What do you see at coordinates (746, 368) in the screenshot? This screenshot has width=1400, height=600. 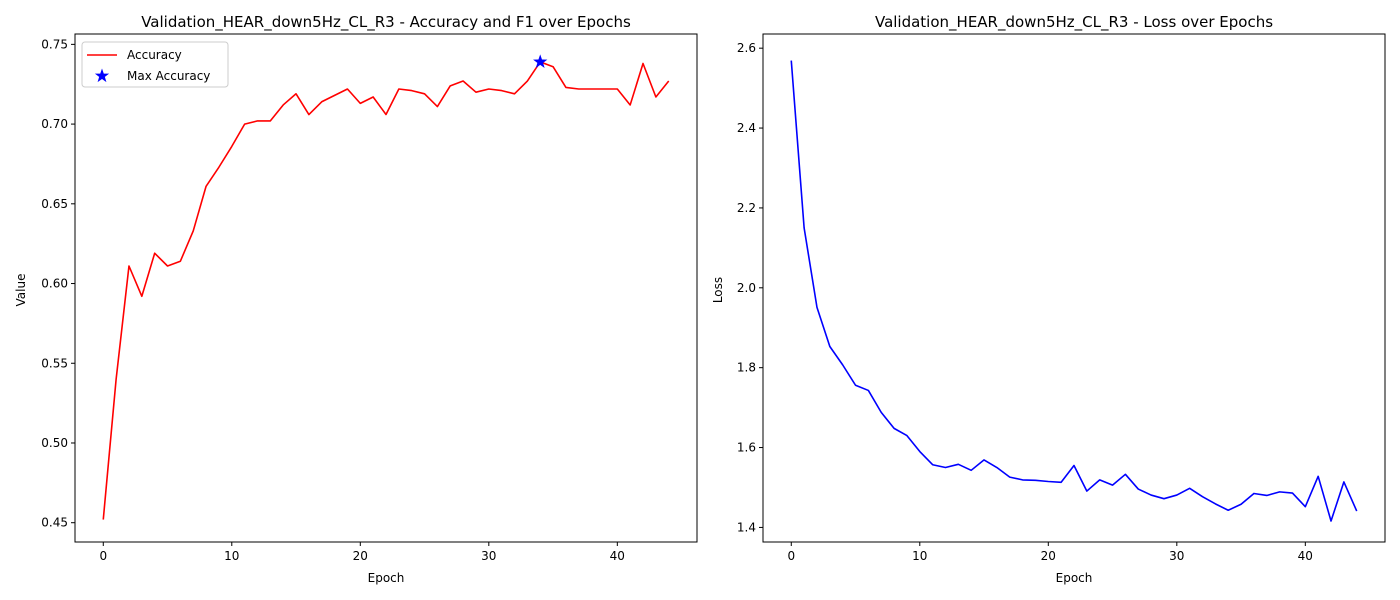 I see `loss-ytick-label: 1.8` at bounding box center [746, 368].